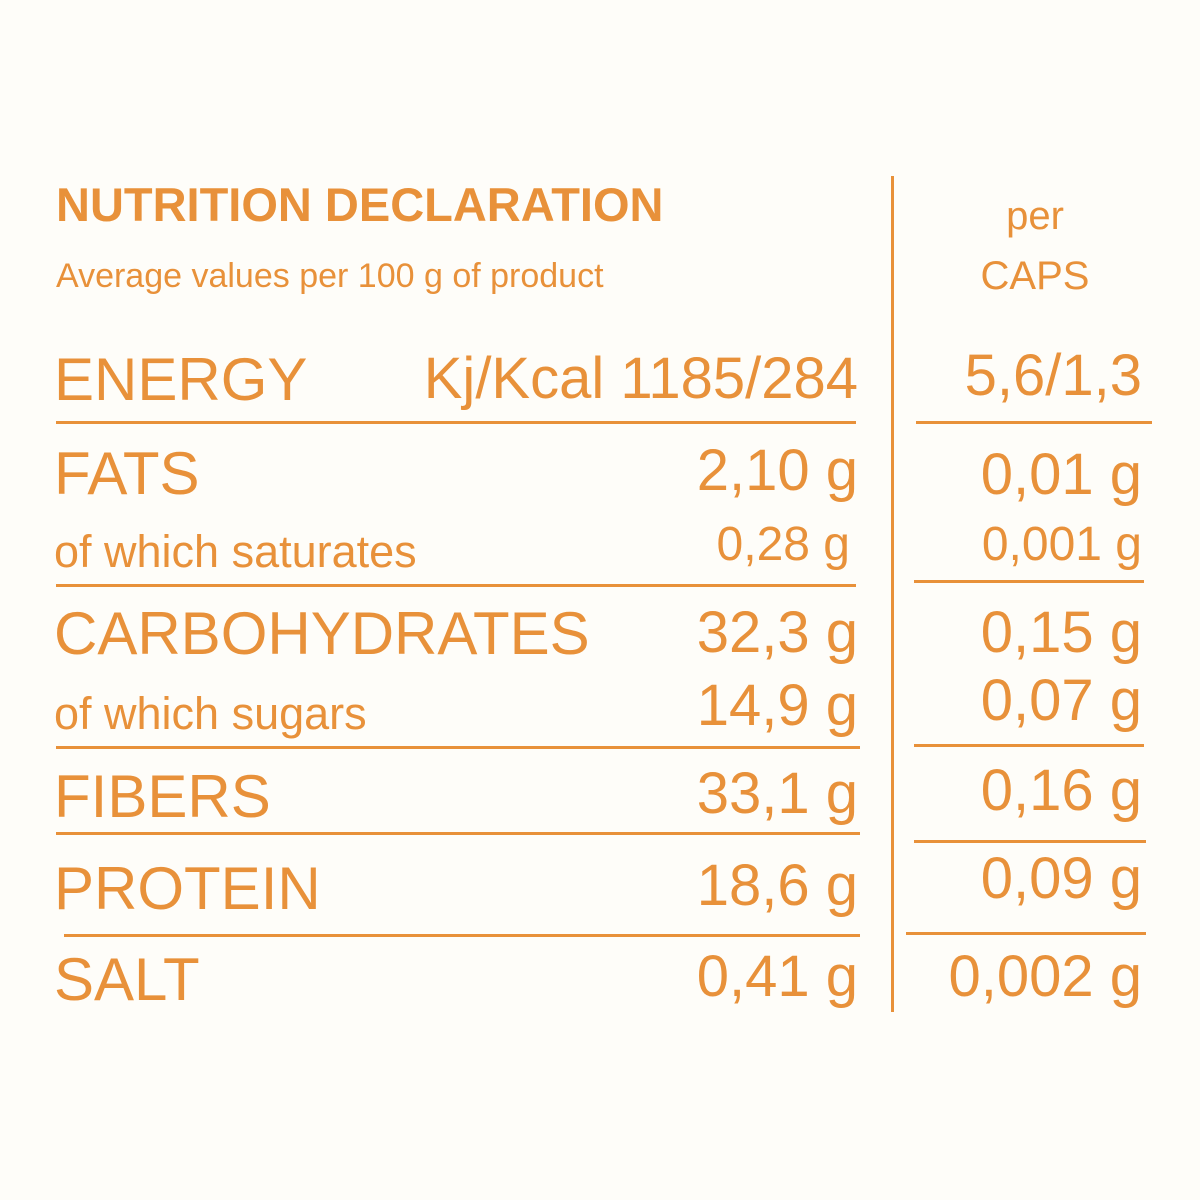 Image resolution: width=1200 pixels, height=1200 pixels. Describe the element at coordinates (127, 979) in the screenshot. I see `salt-label: SALT` at that location.